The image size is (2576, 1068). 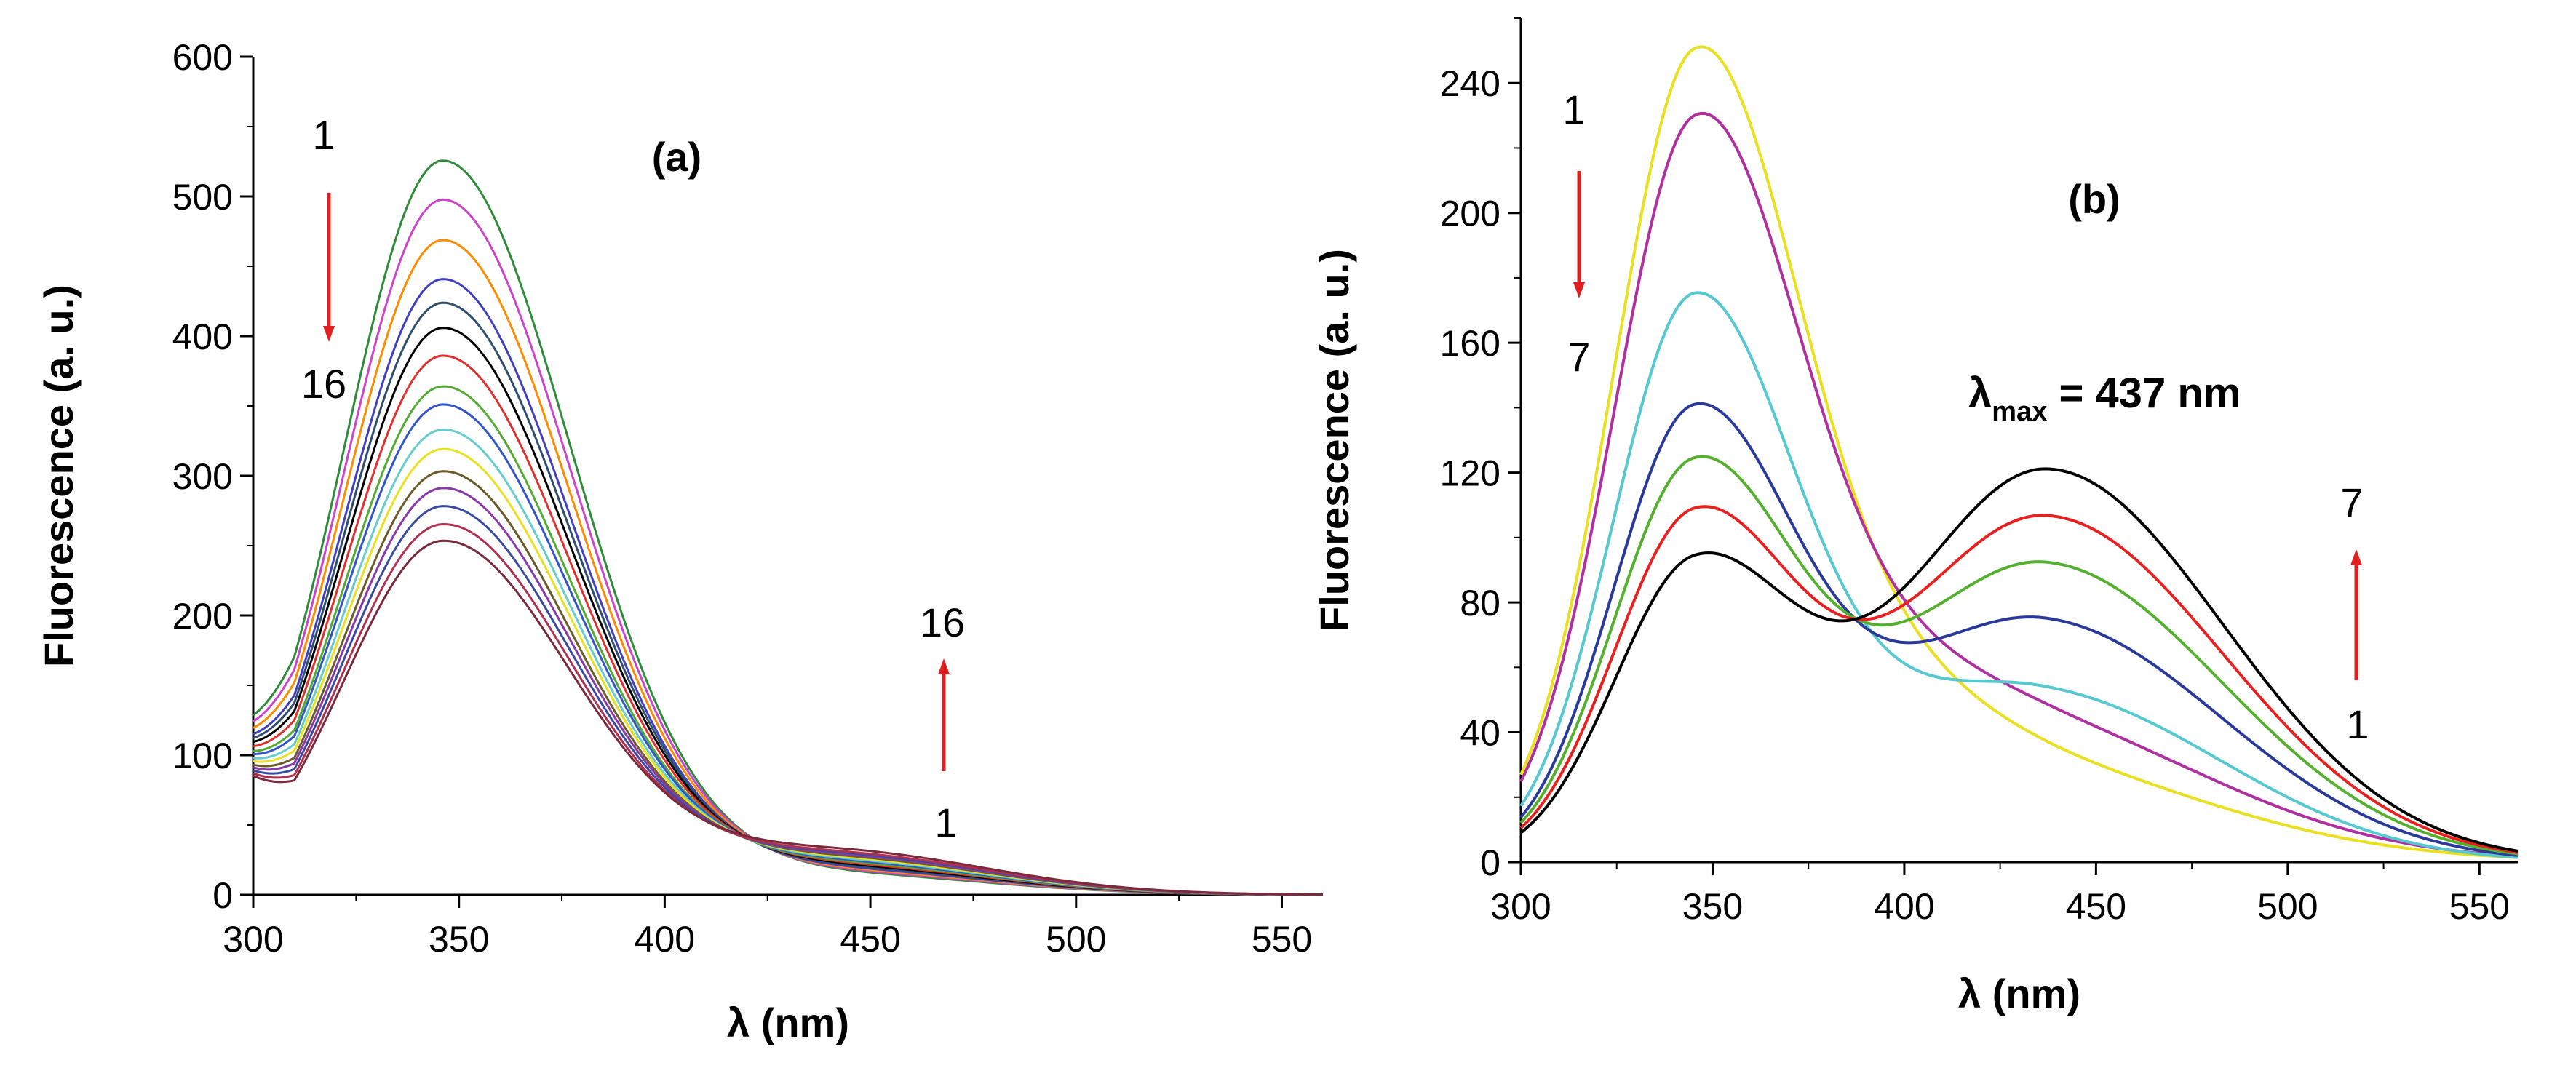 I want to click on down-arrow-end-label: 7, so click(x=1578, y=357).